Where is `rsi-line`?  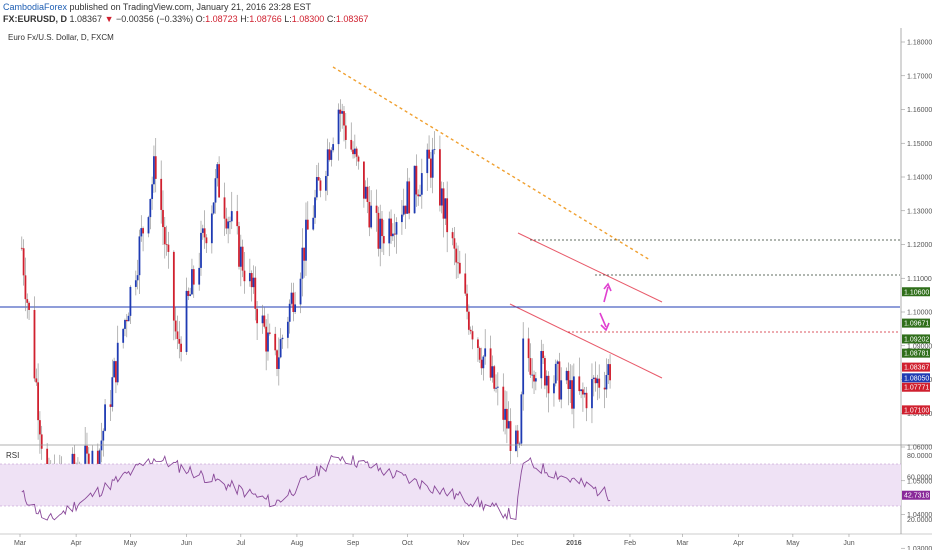
rsi-line is located at coordinates (316, 487).